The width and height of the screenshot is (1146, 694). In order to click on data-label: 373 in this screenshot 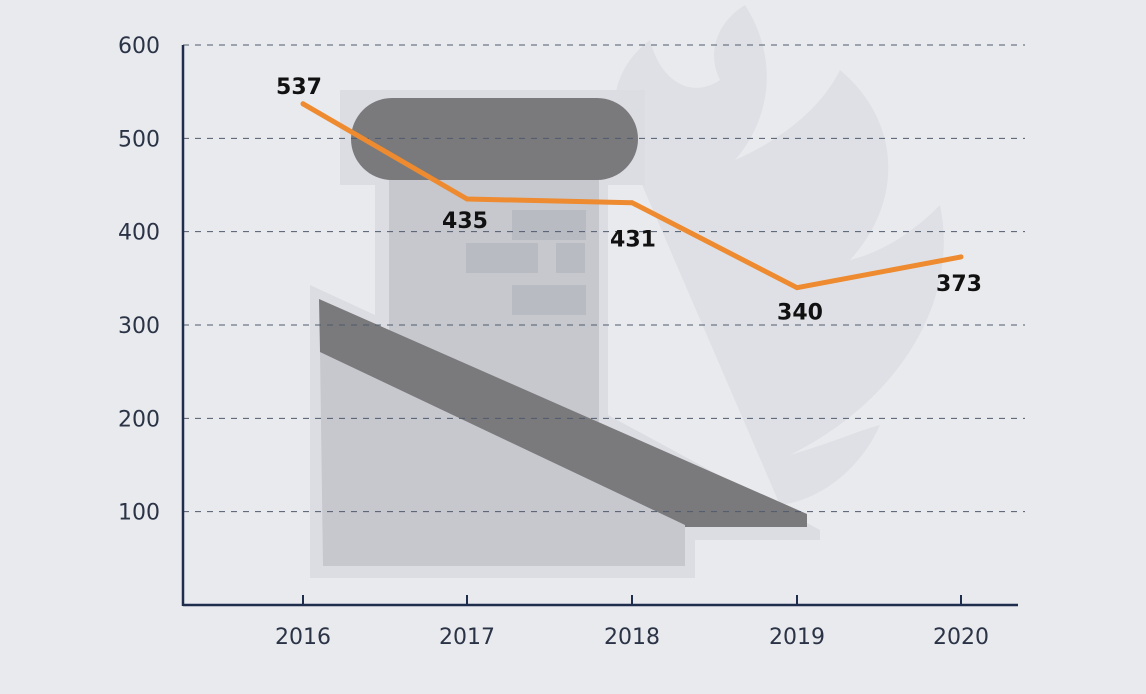, I will do `click(959, 284)`.